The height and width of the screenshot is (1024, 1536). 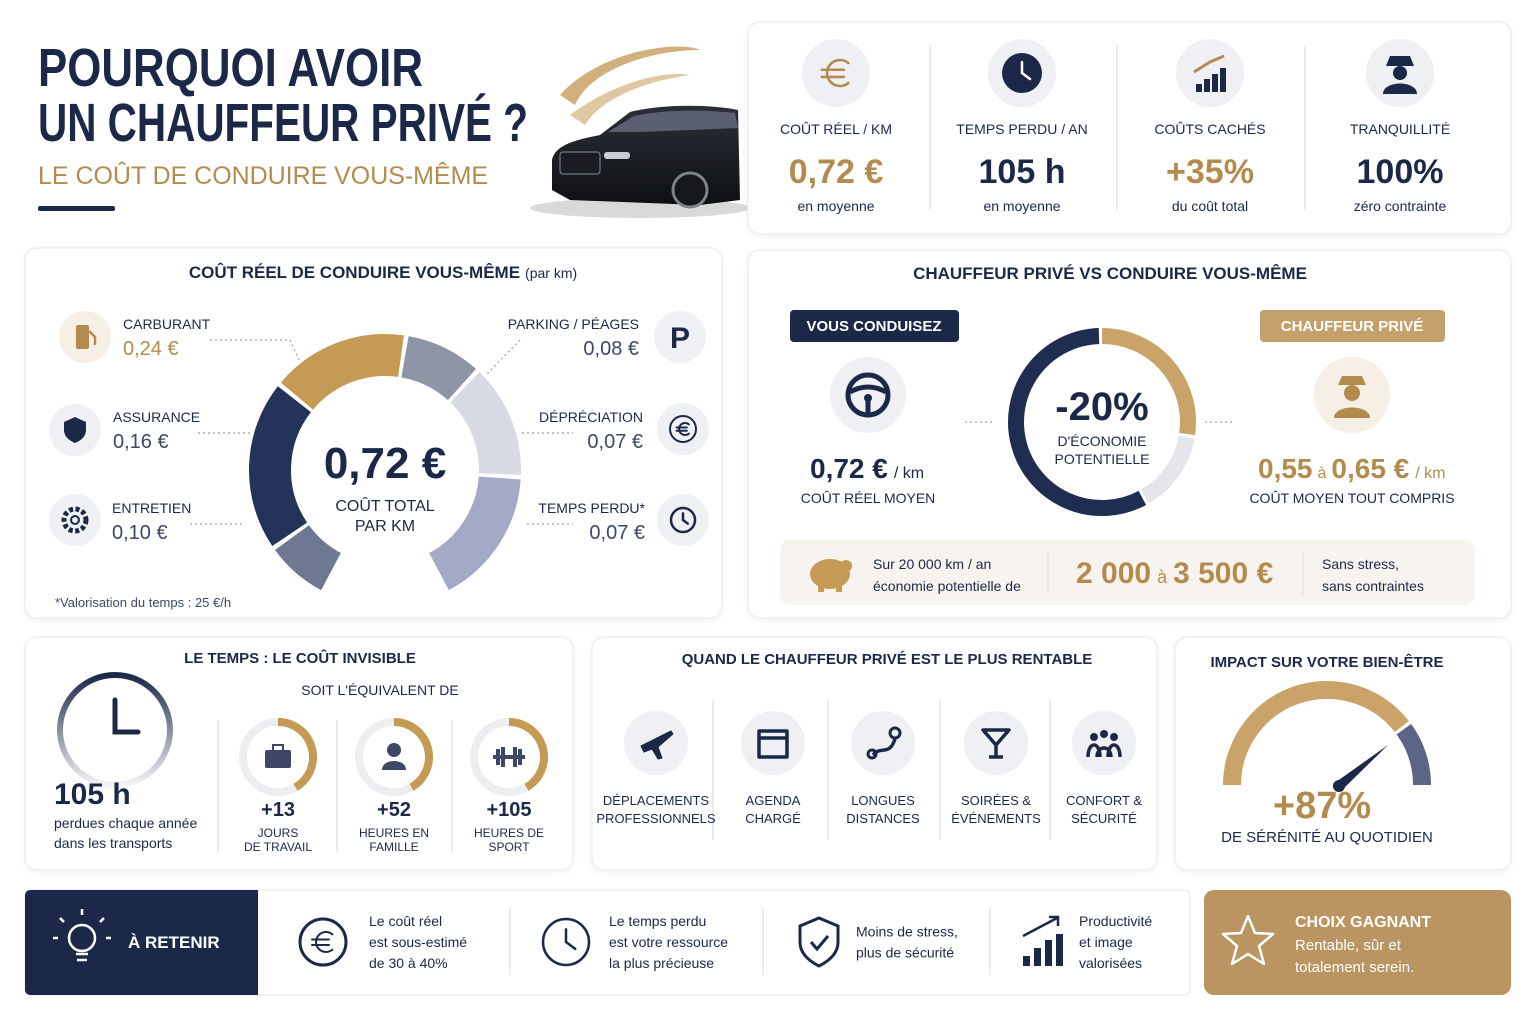 What do you see at coordinates (1110, 963) in the screenshot?
I see `takeaway-text: valorisées` at bounding box center [1110, 963].